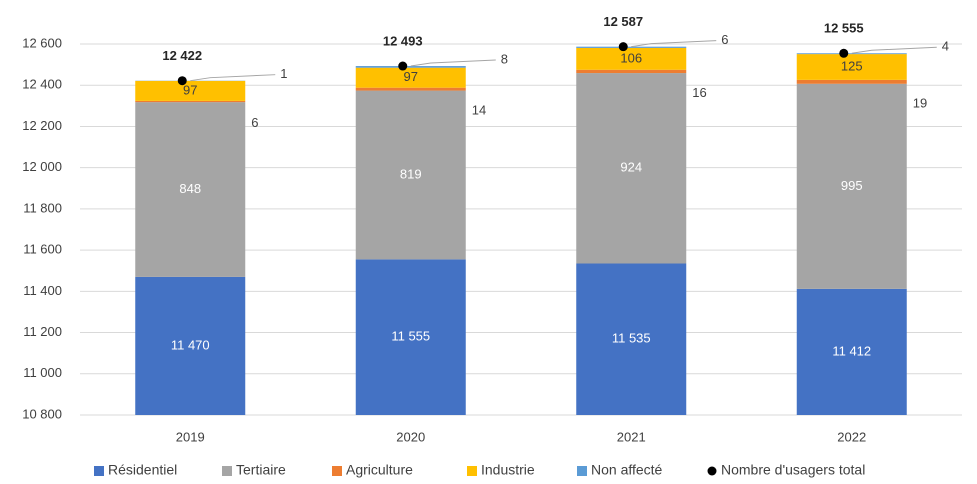 The width and height of the screenshot is (977, 484). What do you see at coordinates (945, 46) in the screenshot?
I see `data-label: 4` at bounding box center [945, 46].